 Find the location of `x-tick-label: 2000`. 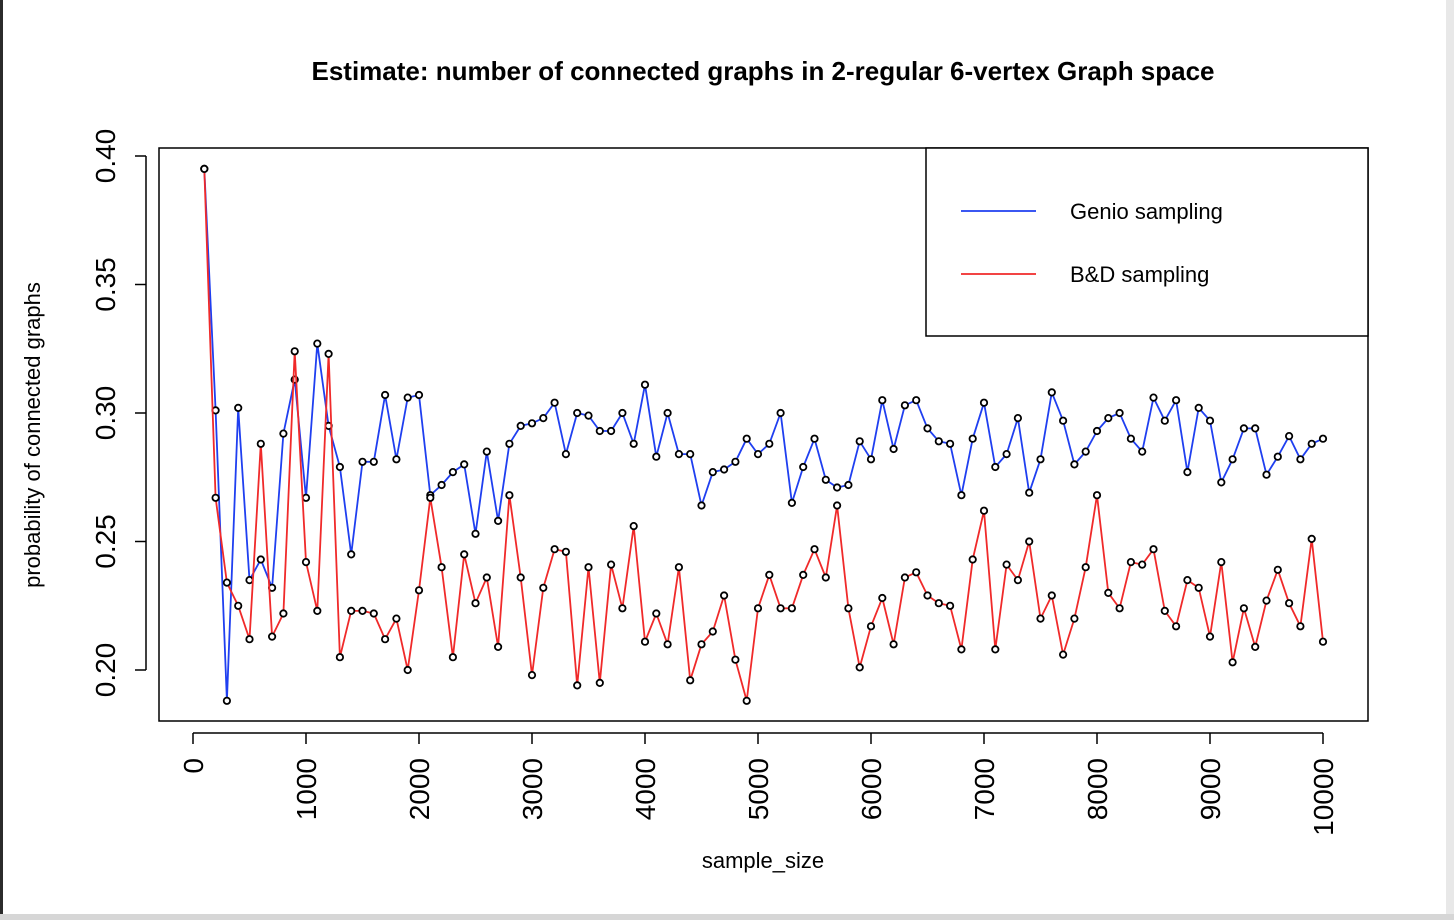

x-tick-label: 2000 is located at coordinates (419, 789).